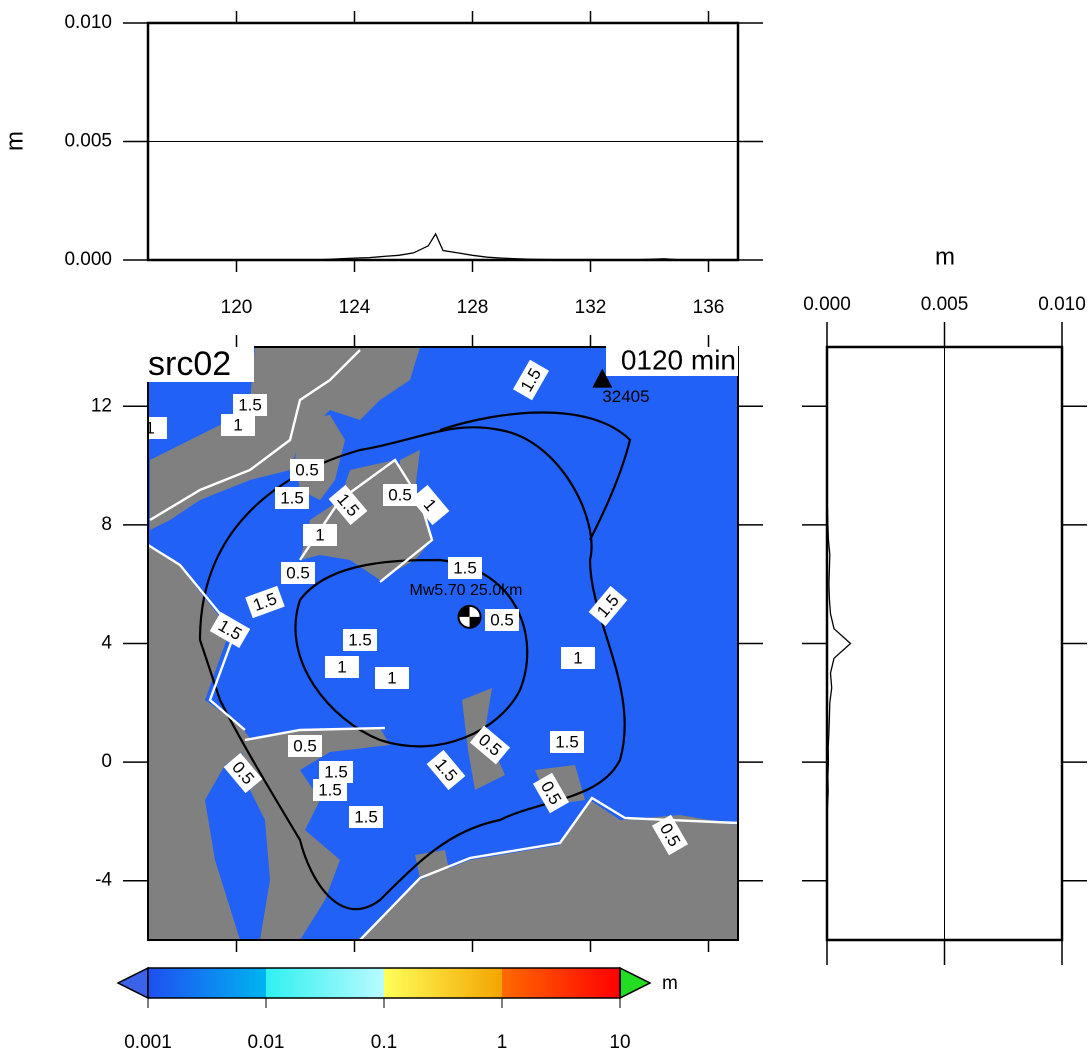  What do you see at coordinates (103, 880) in the screenshot?
I see `y-tick-label: -4` at bounding box center [103, 880].